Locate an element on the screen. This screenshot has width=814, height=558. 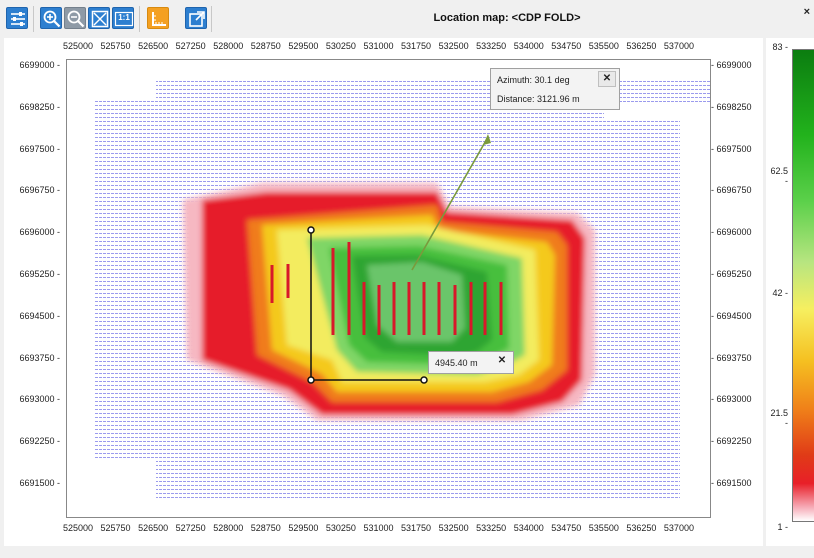
distance-measure-tool is located at coordinates (367, 305).